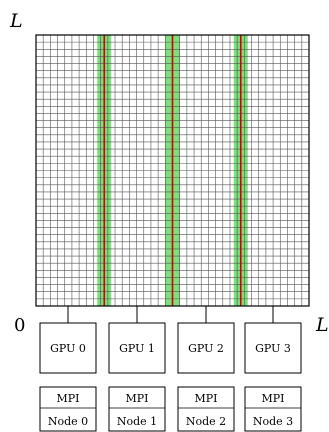 The image size is (329, 432). Describe the element at coordinates (272, 398) in the screenshot. I see `mpi-node-title-3: MPI` at that location.